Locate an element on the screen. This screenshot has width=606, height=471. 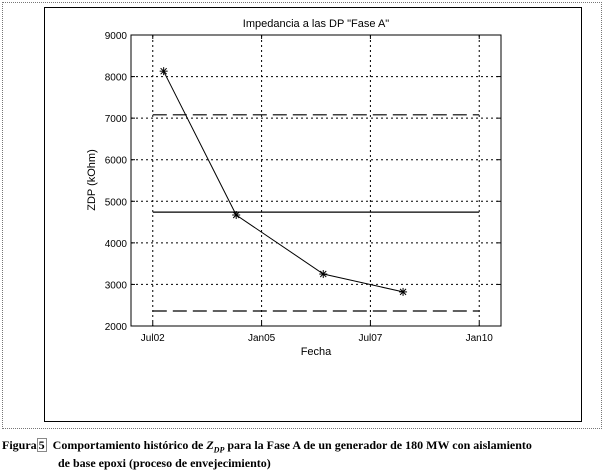
y-tick-label: 5000 is located at coordinates (116, 202).